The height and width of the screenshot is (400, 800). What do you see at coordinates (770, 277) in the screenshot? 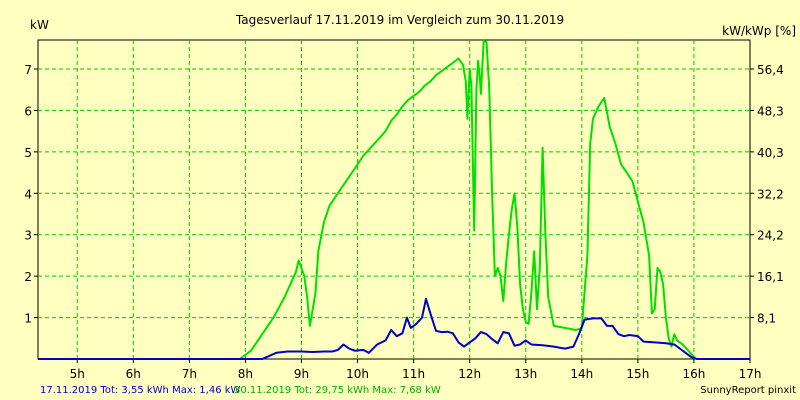
I see `y-right-tick-label-1: 16,1` at bounding box center [770, 277].